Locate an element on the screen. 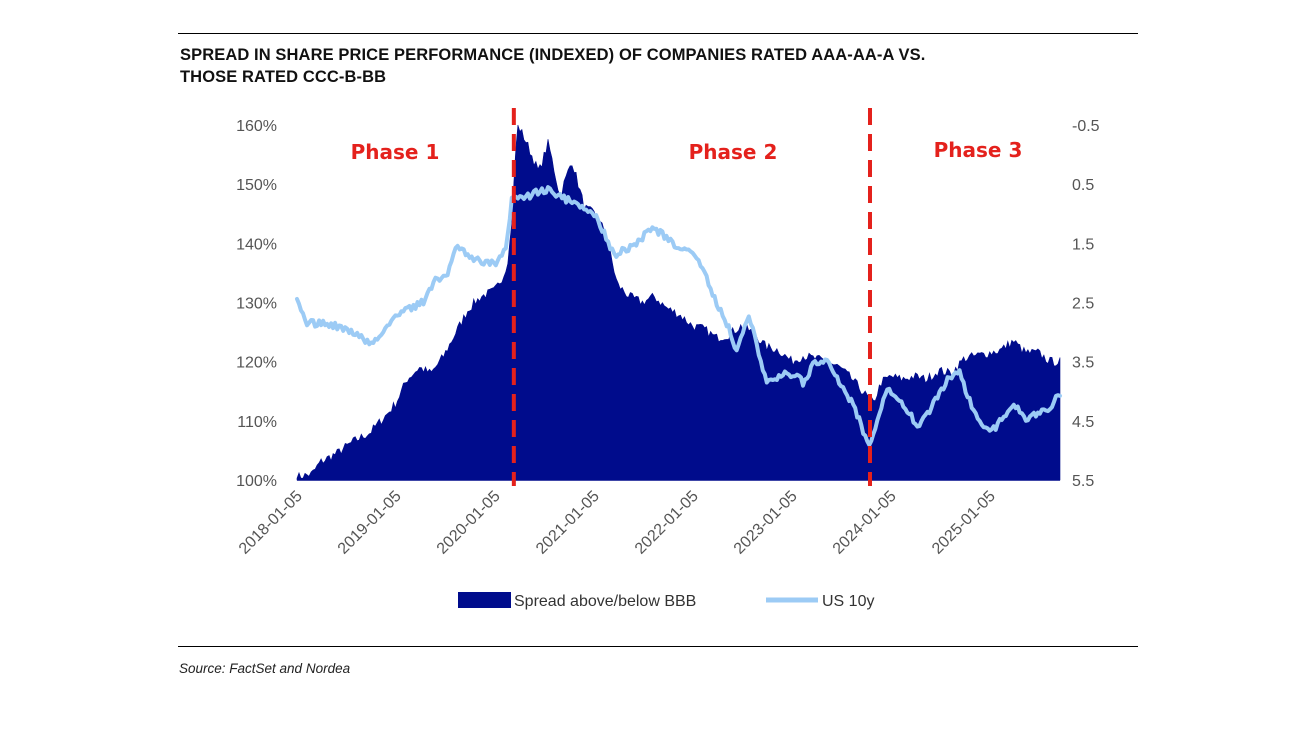 The image size is (1300, 731). x-tick-label: 2025-01-05 is located at coordinates (964, 523).